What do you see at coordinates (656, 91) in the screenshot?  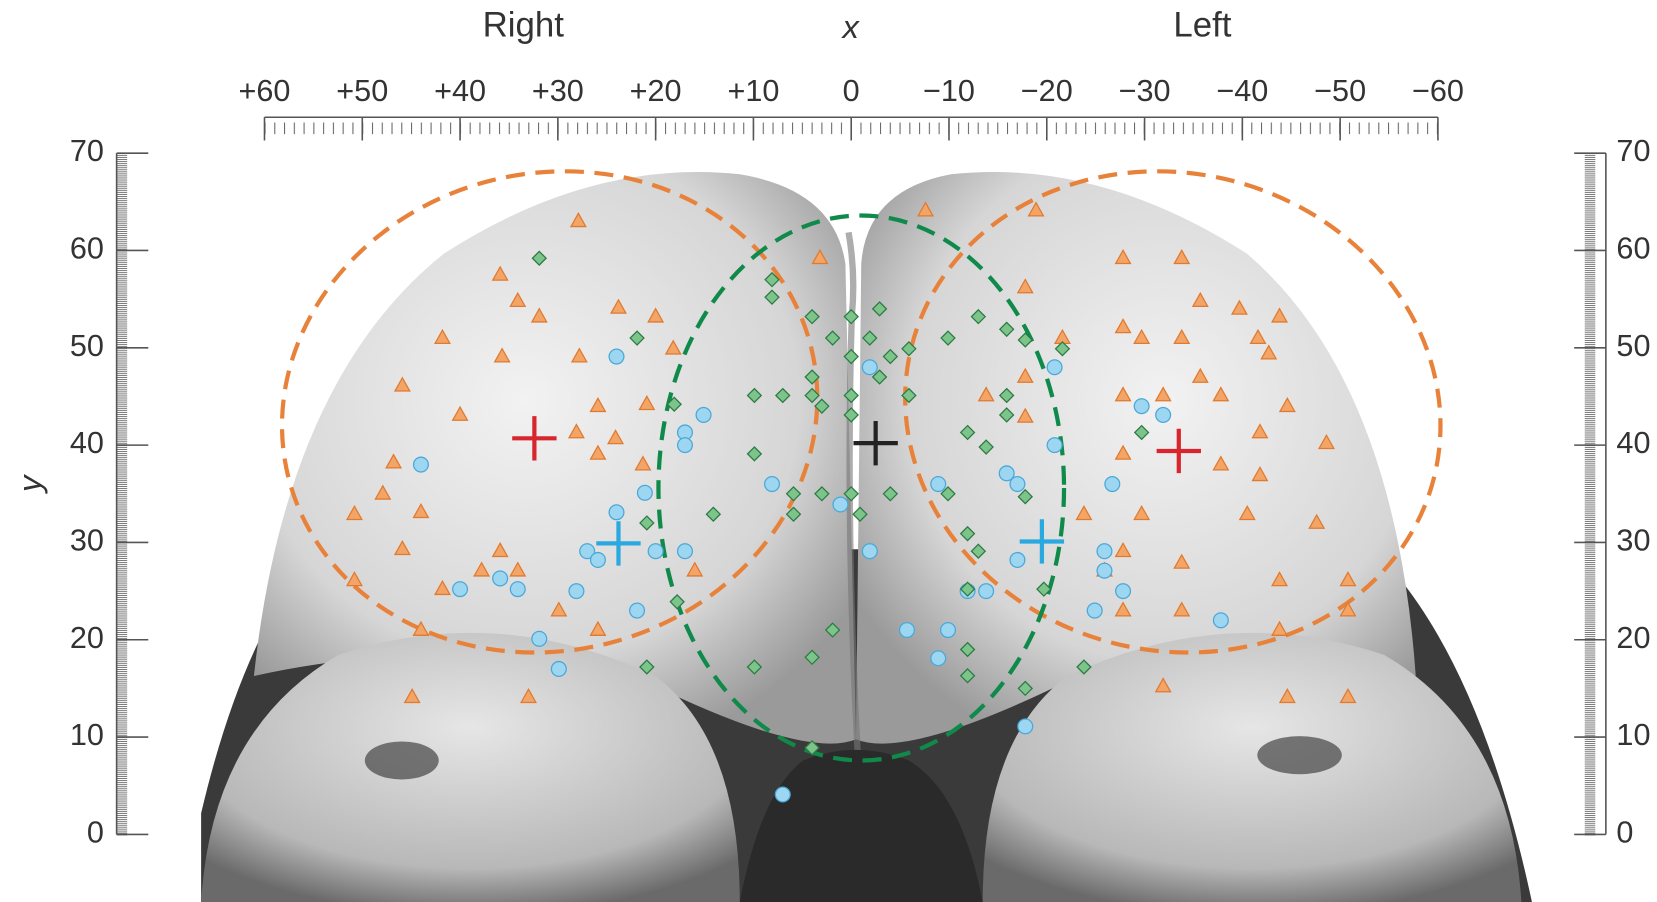 I see `x-tick-label: +20` at bounding box center [656, 91].